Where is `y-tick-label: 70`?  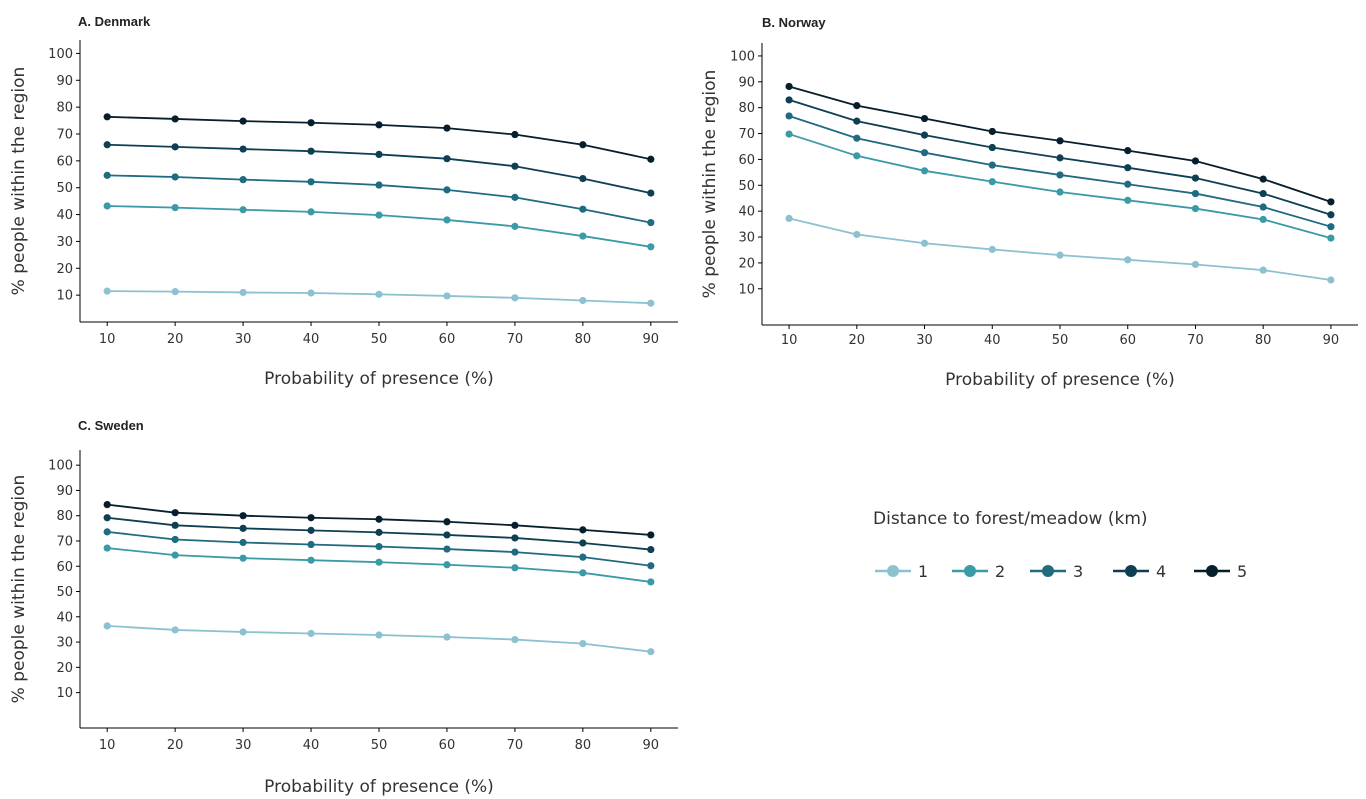 y-tick-label: 70 is located at coordinates (64, 541).